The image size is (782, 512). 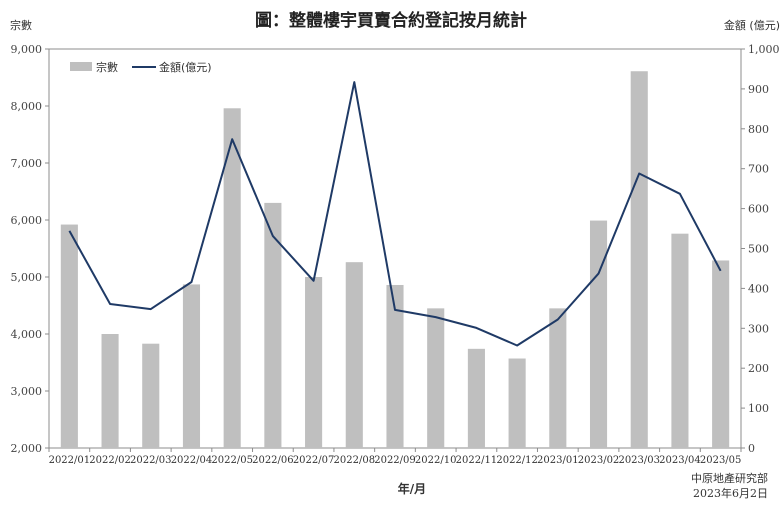 What do you see at coordinates (721, 460) in the screenshot?
I see `x-tick-label: 2023/05` at bounding box center [721, 460].